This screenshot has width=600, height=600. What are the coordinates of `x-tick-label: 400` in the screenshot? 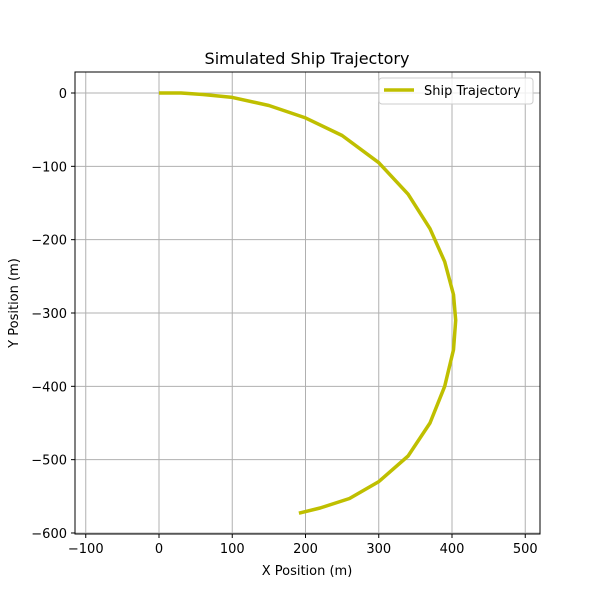 It's located at (452, 549).